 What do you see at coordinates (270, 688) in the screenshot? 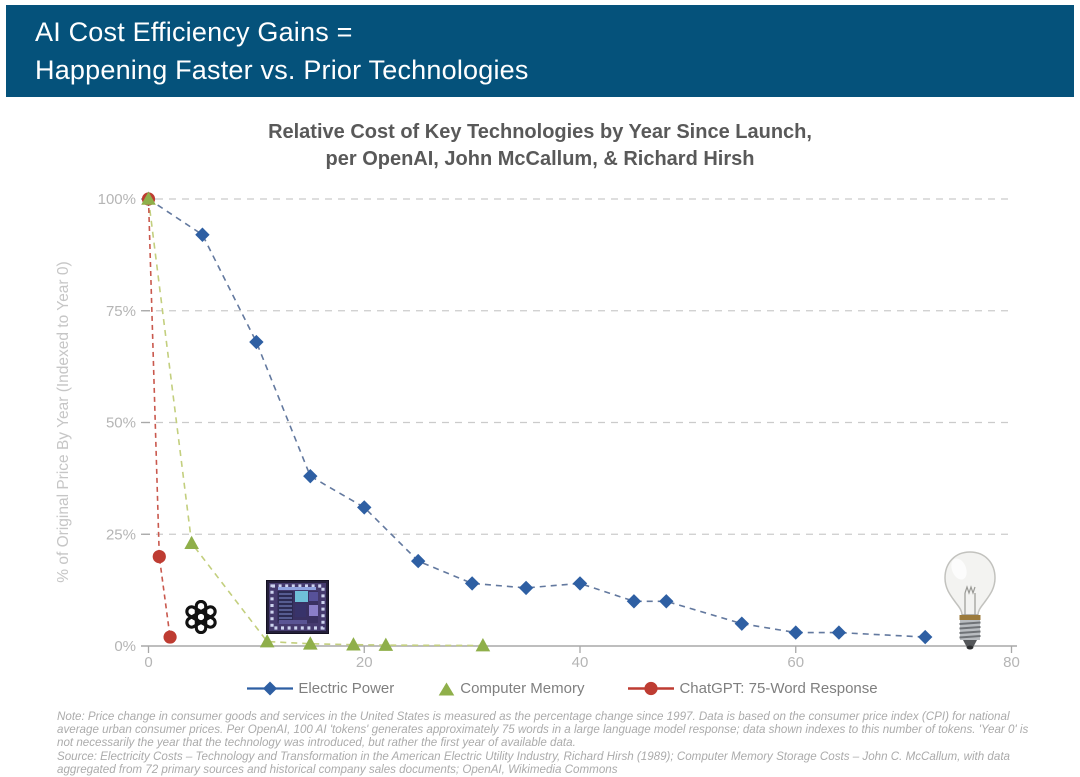
I see `electric-power-marker-icon` at bounding box center [270, 688].